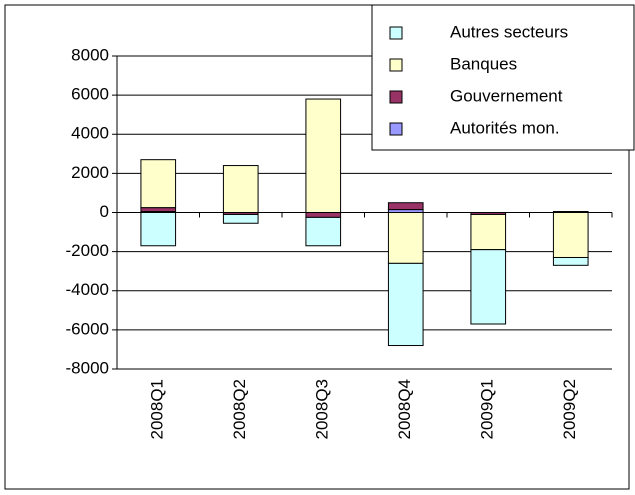 The height and width of the screenshot is (495, 635). I want to click on legend-box, so click(503, 77).